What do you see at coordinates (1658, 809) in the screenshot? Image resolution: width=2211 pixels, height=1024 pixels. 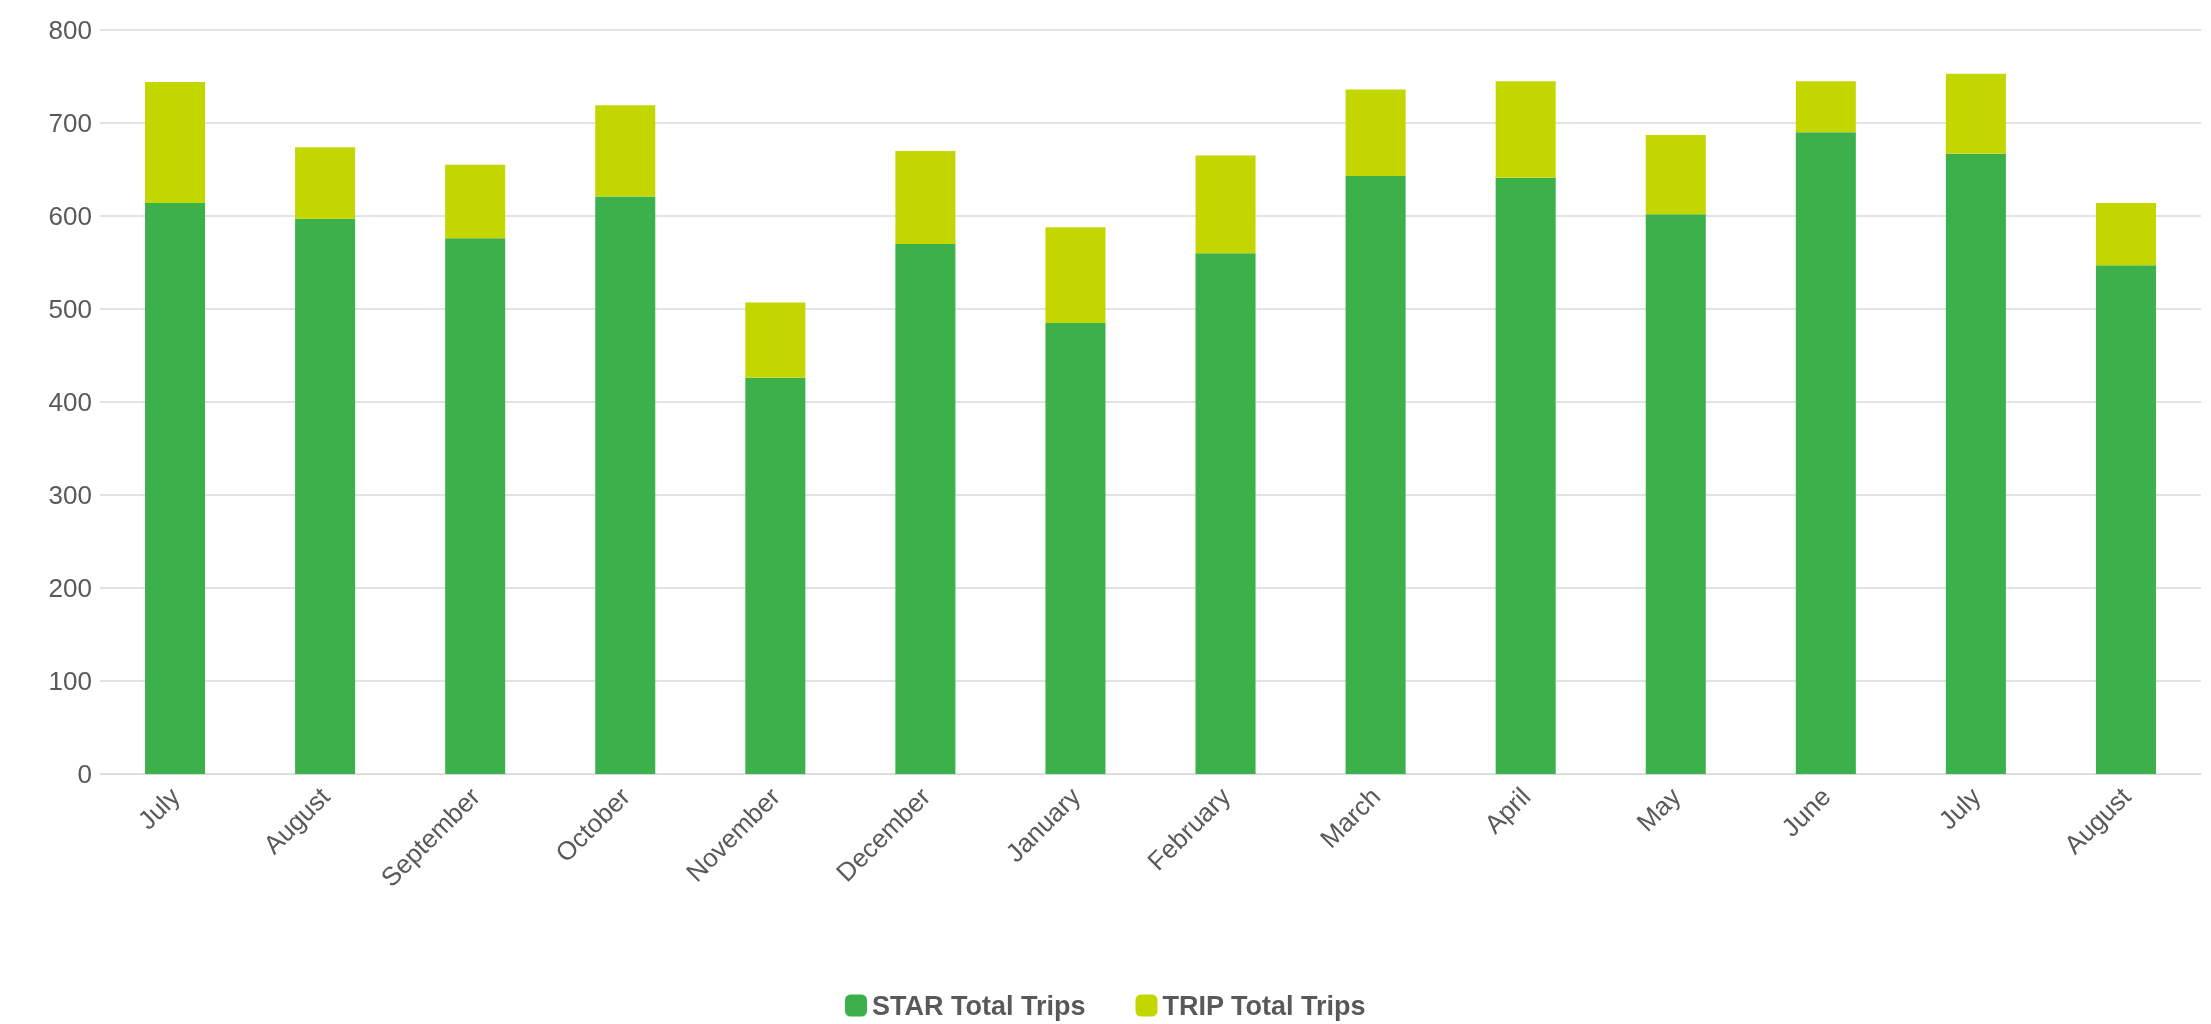 I see `x-tick-label: May` at bounding box center [1658, 809].